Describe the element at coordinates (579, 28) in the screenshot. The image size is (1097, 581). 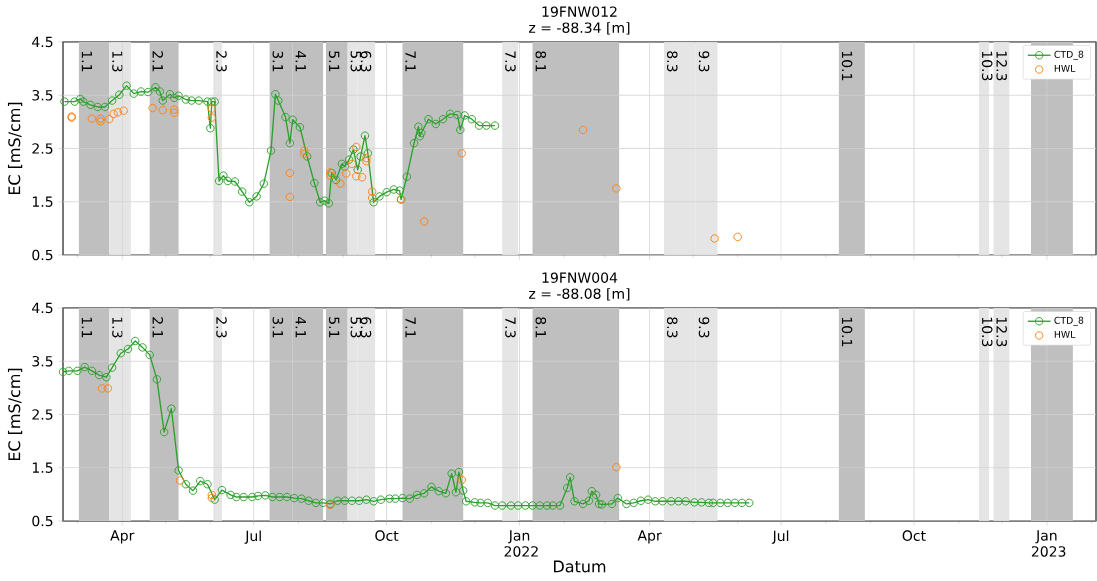
I see `chart-subtitle: z = -88.34 [m]` at that location.